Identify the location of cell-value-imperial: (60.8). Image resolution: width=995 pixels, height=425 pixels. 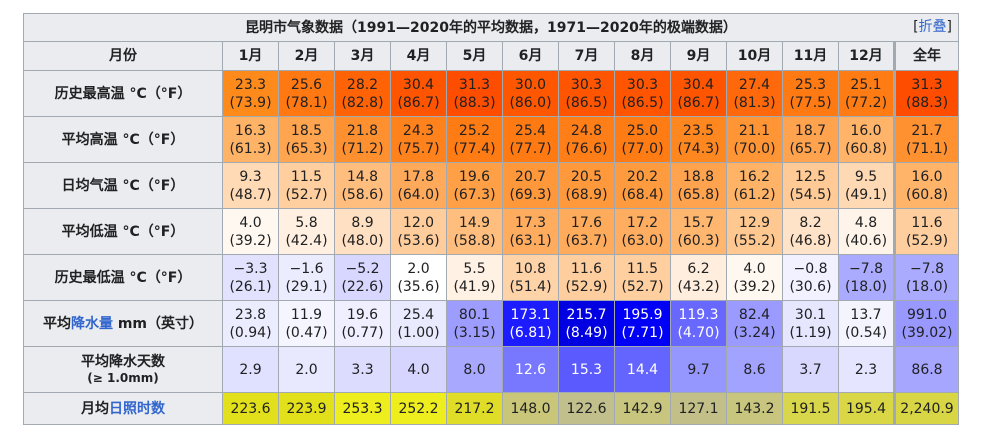
(927, 194).